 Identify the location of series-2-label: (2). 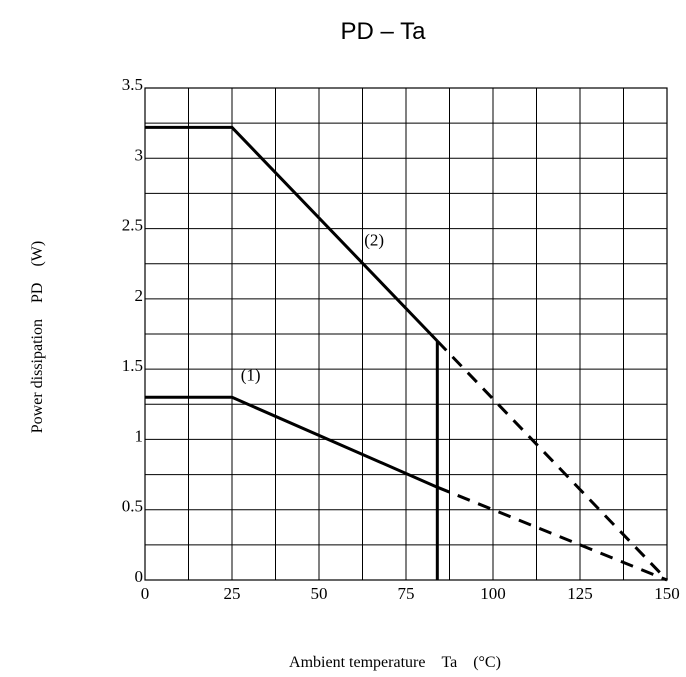
(374, 239).